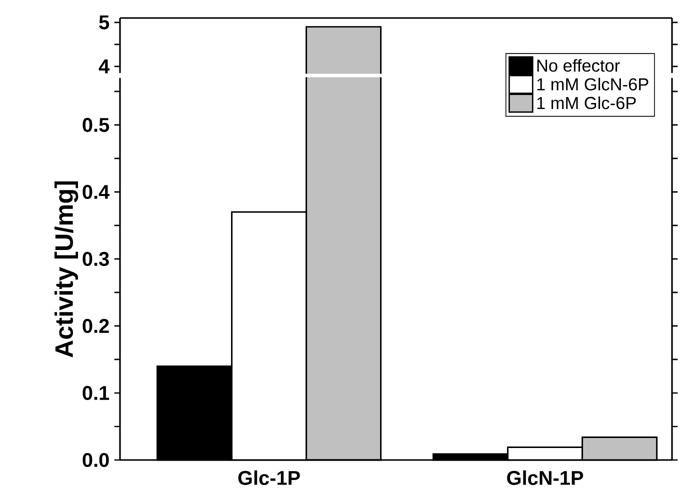 This screenshot has height=497, width=688. I want to click on x-tick-label: Glc-1P, so click(269, 477).